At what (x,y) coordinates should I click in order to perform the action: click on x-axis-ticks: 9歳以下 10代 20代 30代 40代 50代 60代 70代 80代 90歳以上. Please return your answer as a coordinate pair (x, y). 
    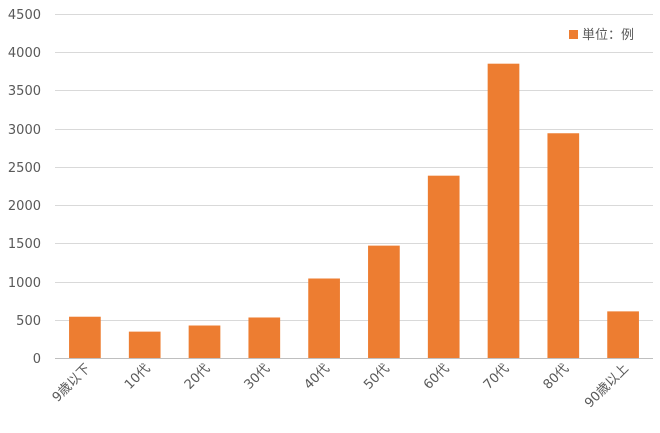
    Looking at the image, I should click on (341, 386).